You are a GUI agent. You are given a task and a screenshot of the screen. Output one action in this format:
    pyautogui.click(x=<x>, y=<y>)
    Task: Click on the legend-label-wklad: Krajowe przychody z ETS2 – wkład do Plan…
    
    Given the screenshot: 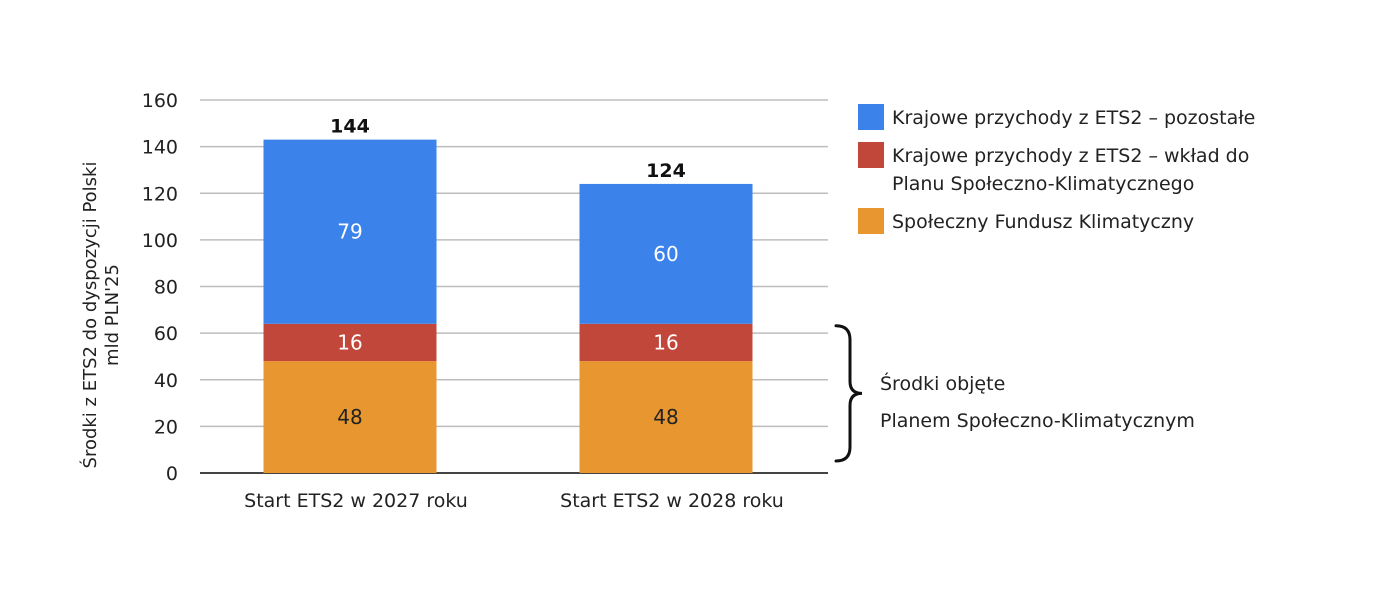 What is the action you would take?
    pyautogui.click(x=1071, y=170)
    